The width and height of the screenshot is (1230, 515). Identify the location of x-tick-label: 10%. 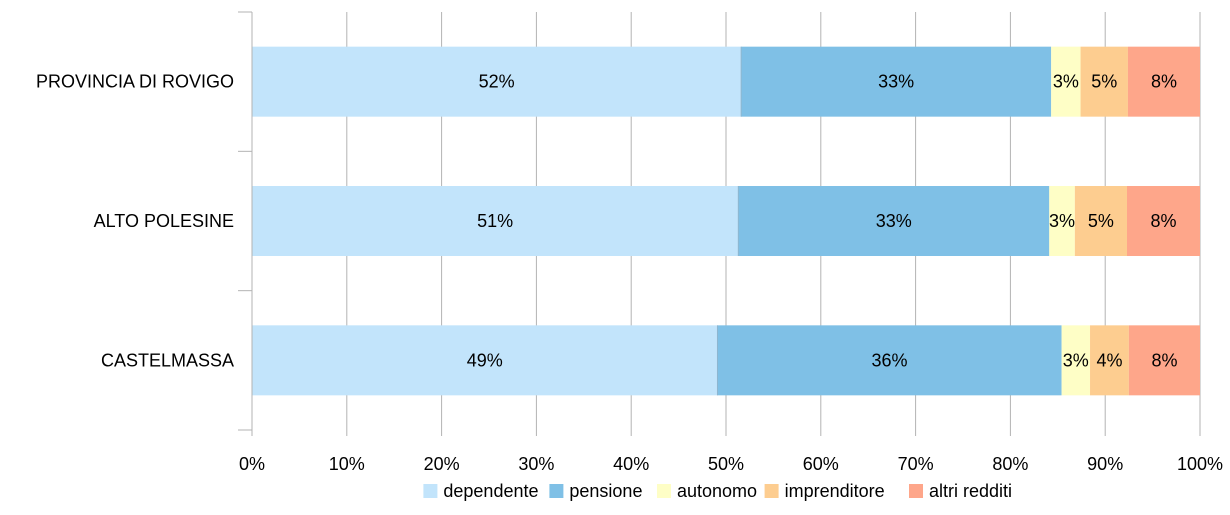
(347, 464).